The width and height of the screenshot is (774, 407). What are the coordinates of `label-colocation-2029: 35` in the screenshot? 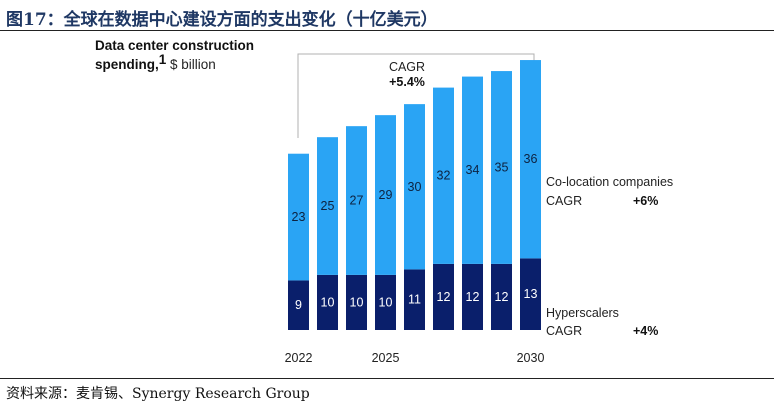 It's located at (502, 167).